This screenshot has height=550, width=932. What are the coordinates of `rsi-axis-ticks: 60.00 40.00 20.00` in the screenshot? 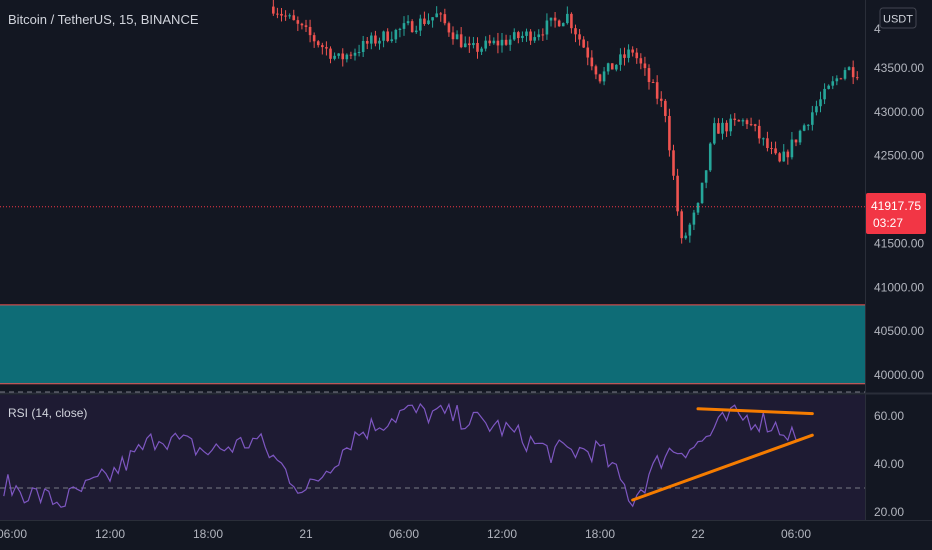 It's located at (889, 464).